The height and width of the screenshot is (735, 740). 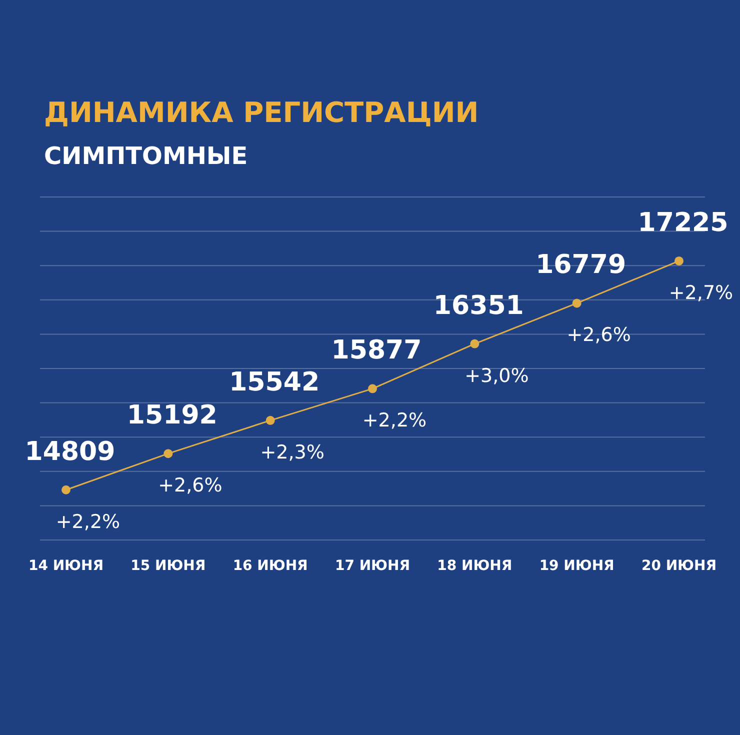 I want to click on data-label: 14809, so click(x=70, y=451).